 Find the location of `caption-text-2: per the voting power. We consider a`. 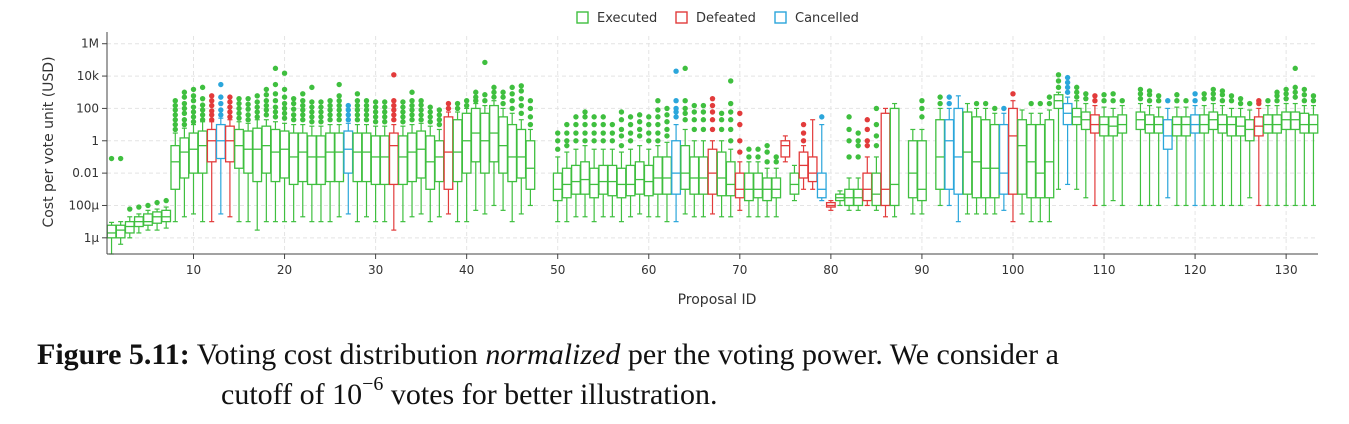

caption-text-2: per the voting power. We consider a is located at coordinates (839, 354).